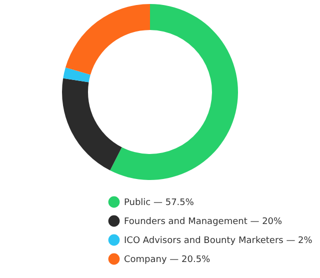 This screenshot has width=320, height=278. What do you see at coordinates (159, 203) in the screenshot?
I see `legend-label: Public — 57.5%` at bounding box center [159, 203].